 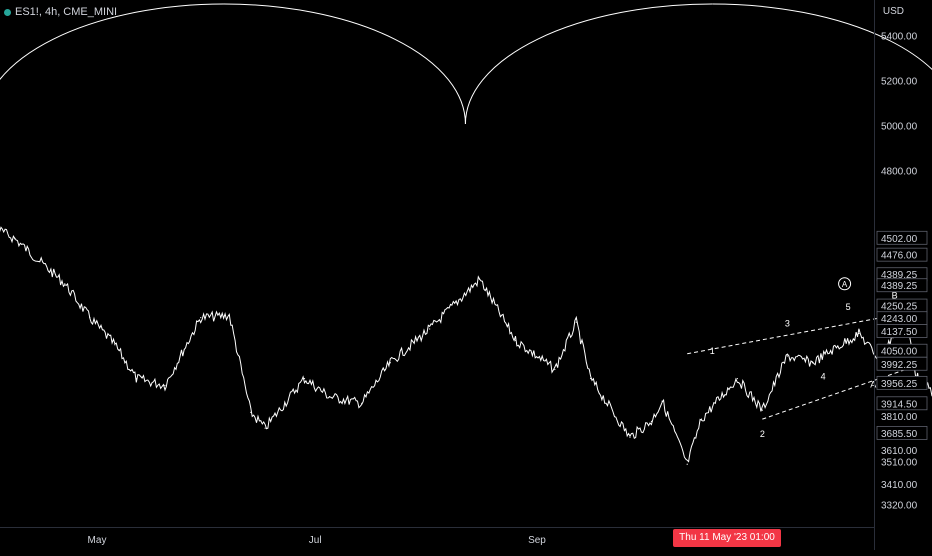 I want to click on currency-label: USD, so click(x=893, y=11).